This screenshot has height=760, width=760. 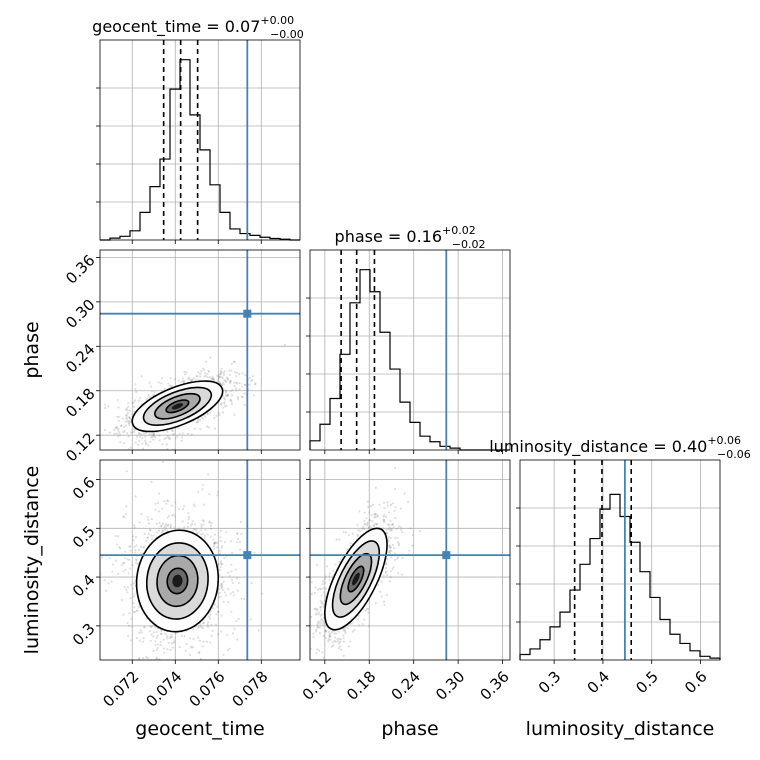 I want to click on x-tick-label: 0.078, so click(x=249, y=689).